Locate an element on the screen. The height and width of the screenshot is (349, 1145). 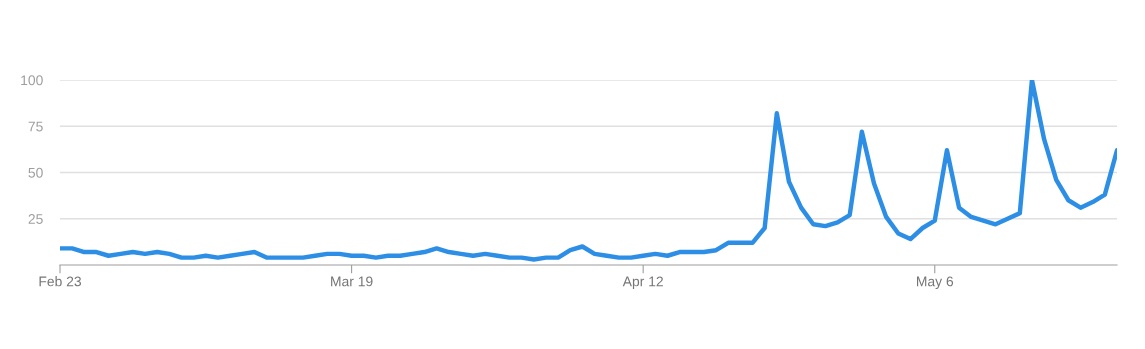
x-tick-label: Feb 23 is located at coordinates (60, 281).